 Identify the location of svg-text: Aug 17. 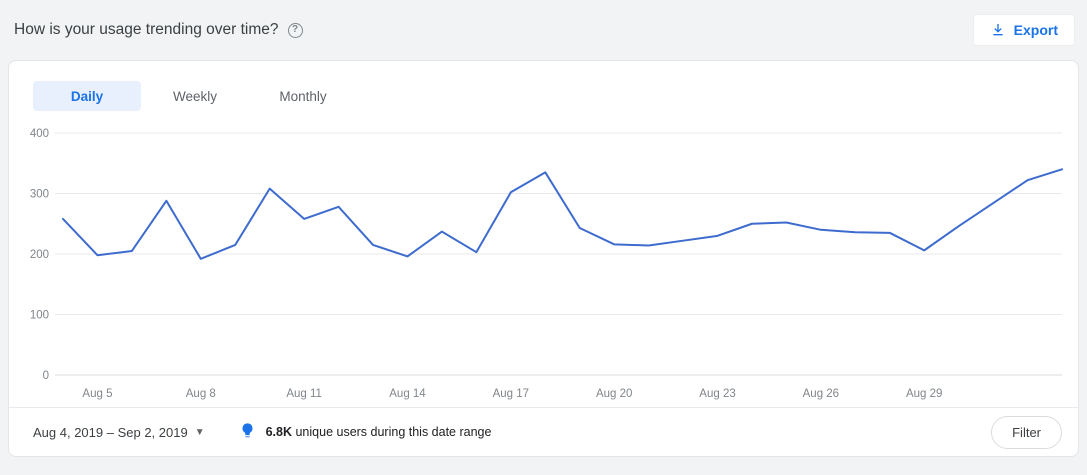
(511, 394).